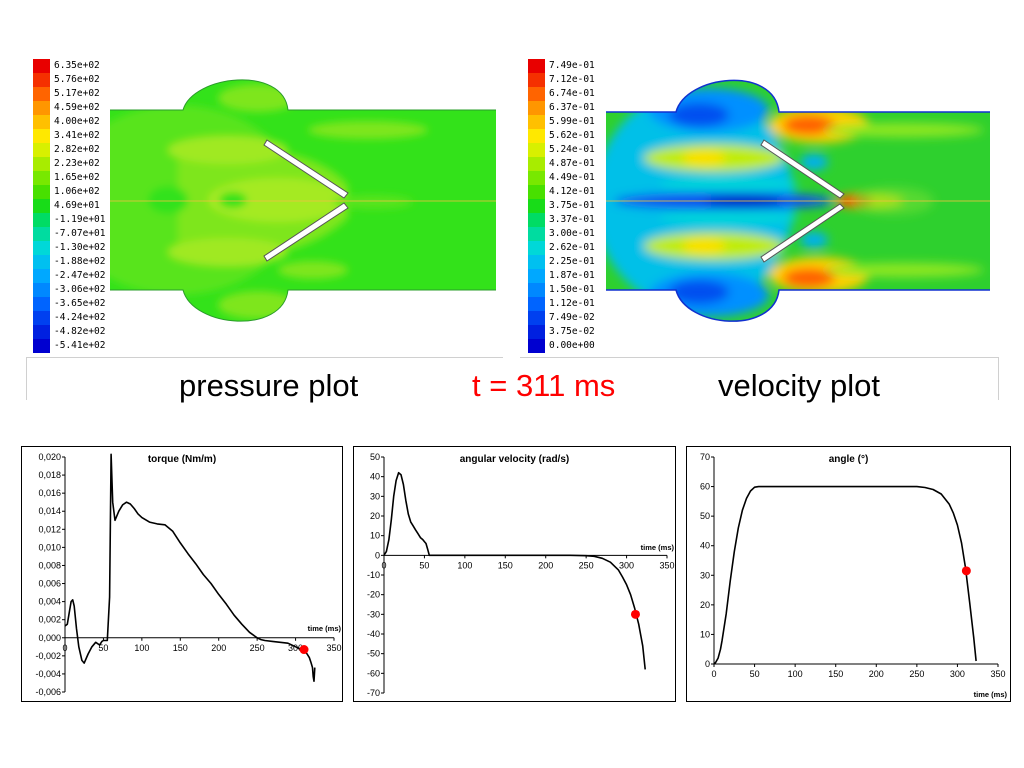 The width and height of the screenshot is (1024, 768). Describe the element at coordinates (49, 511) in the screenshot. I see `y-tick-label: 0,014` at that location.